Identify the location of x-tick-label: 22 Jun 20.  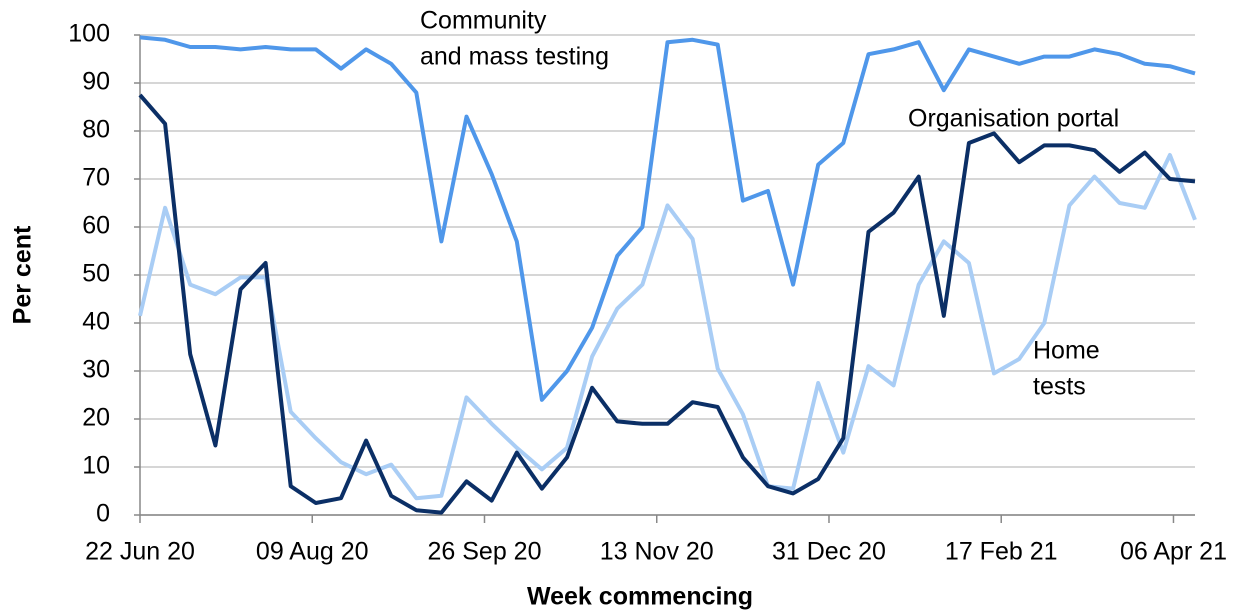
(140, 552).